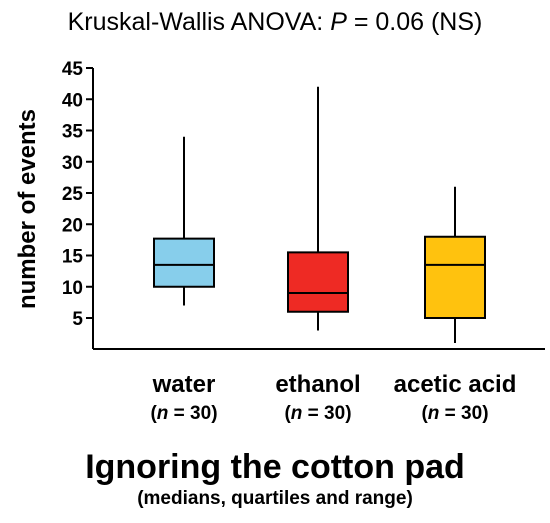  Describe the element at coordinates (184, 384) in the screenshot. I see `x-category-label: water` at that location.